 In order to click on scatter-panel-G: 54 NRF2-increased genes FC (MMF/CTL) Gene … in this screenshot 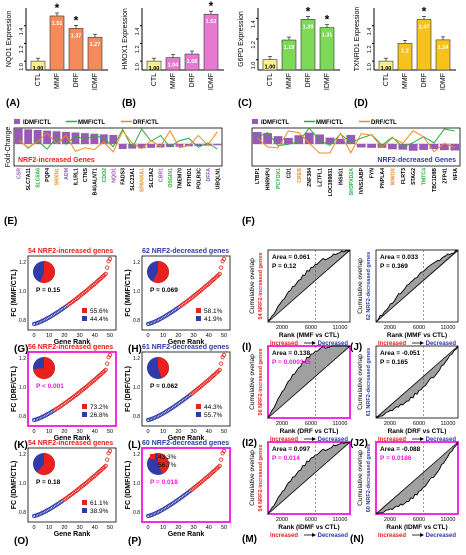, I will do `click(64, 301)`.